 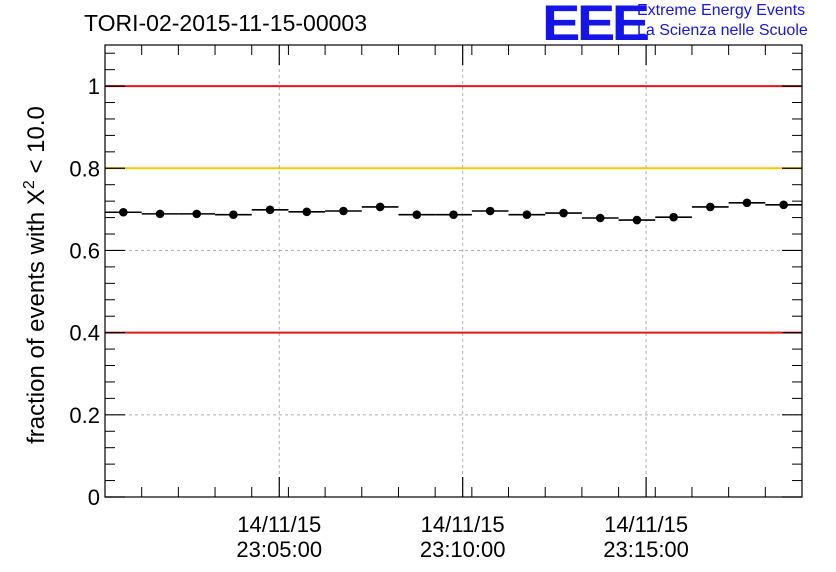 What do you see at coordinates (279, 549) in the screenshot?
I see `x-tick-time-label: 23:05:00` at bounding box center [279, 549].